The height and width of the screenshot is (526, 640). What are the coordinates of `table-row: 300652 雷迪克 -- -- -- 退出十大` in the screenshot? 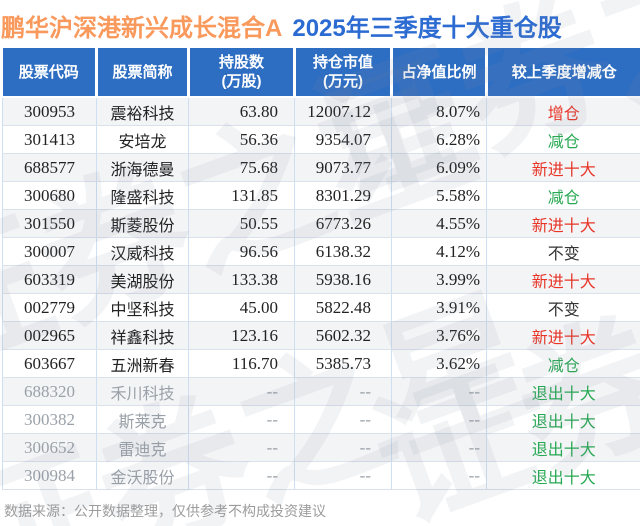 It's located at (321, 447).